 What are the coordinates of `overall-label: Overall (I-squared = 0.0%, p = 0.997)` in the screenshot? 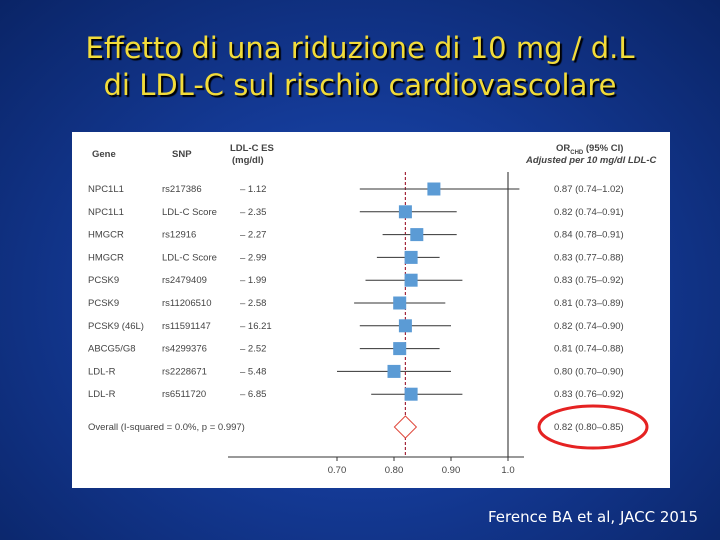 It's located at (166, 427).